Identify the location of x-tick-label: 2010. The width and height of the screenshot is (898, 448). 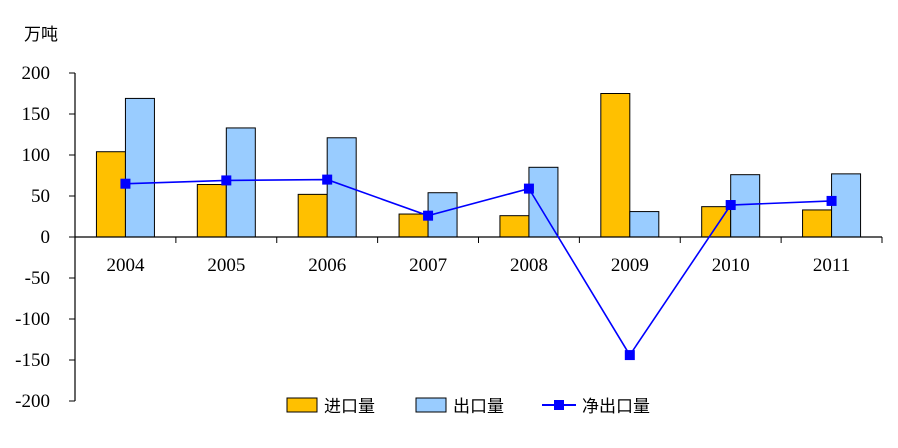
(731, 265).